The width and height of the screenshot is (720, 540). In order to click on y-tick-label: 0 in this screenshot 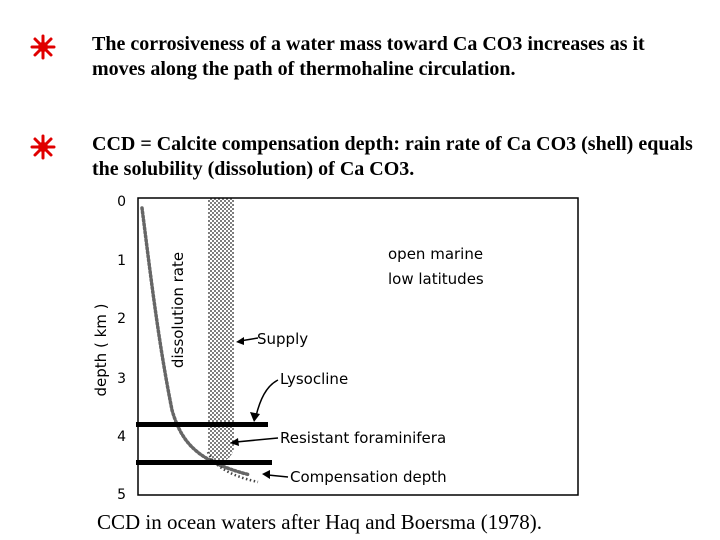, I will do `click(121, 202)`.